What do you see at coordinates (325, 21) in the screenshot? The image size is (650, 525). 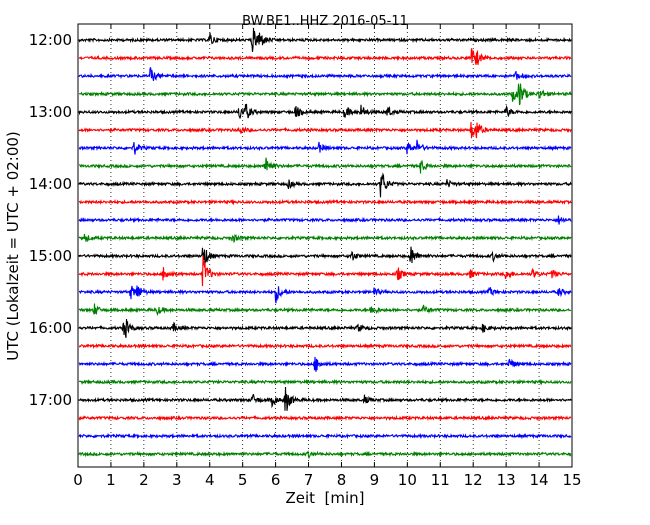 I see `chart-title: BW.BE1..HHZ 2016-05-11` at bounding box center [325, 21].